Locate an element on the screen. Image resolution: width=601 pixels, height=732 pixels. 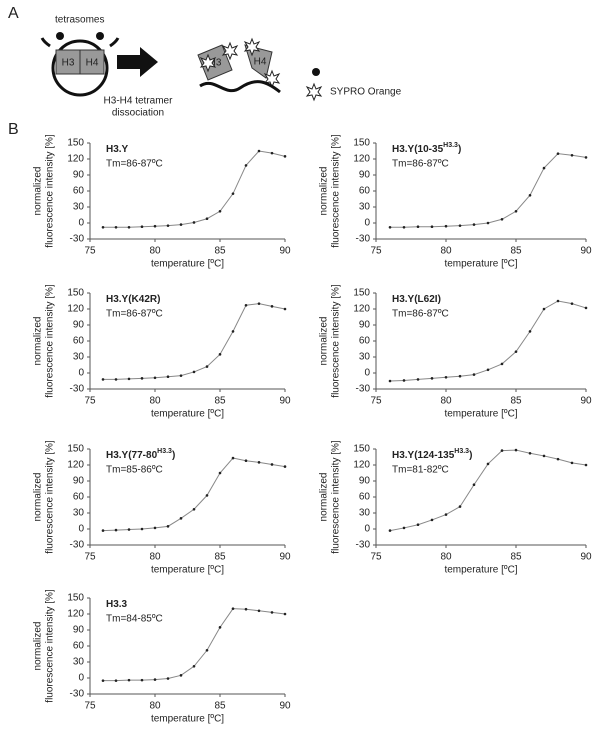
dye-label: SYPRO Orange is located at coordinates (366, 92).